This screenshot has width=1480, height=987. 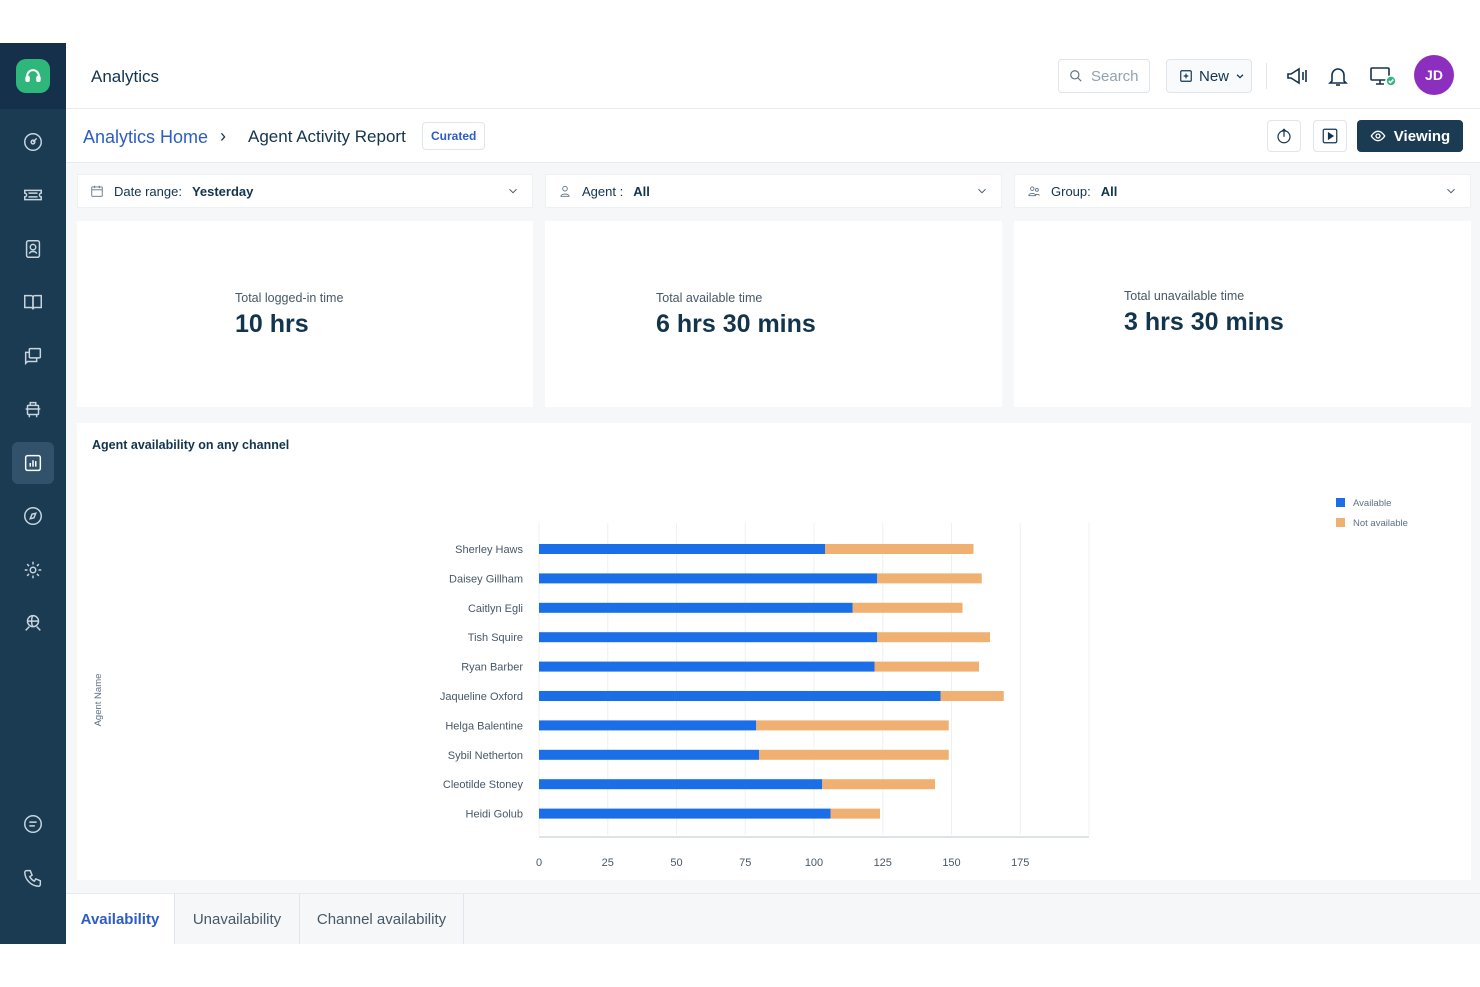 I want to click on header-divider, so click(x=1266, y=76).